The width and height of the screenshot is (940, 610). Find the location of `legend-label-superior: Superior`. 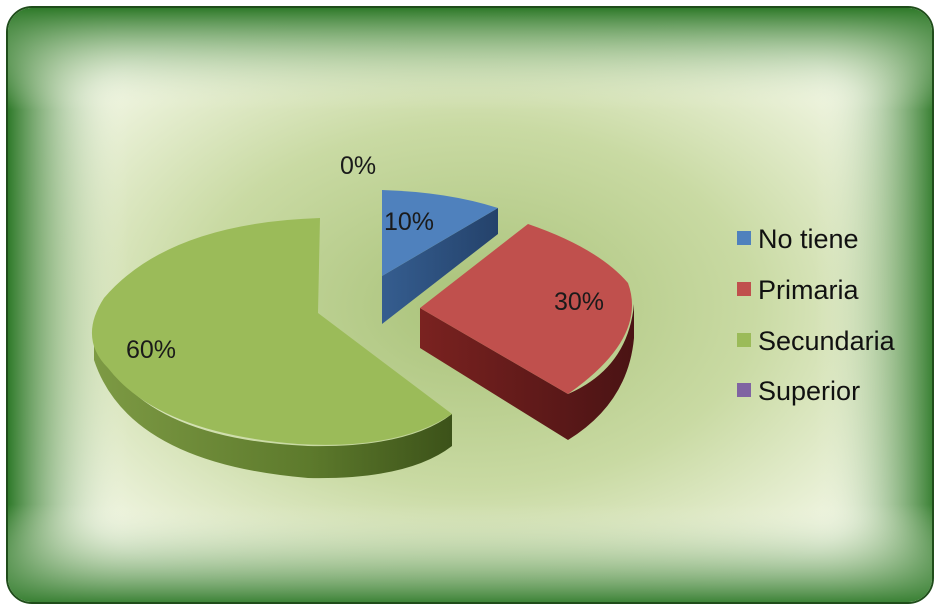

legend-label-superior: Superior is located at coordinates (809, 391).